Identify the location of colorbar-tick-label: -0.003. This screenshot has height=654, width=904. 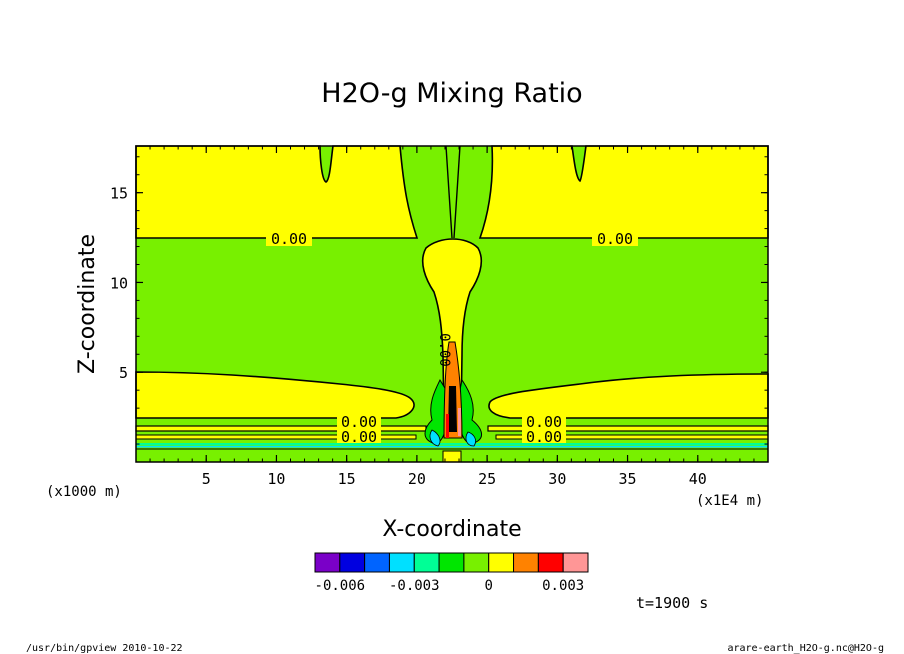
(414, 586).